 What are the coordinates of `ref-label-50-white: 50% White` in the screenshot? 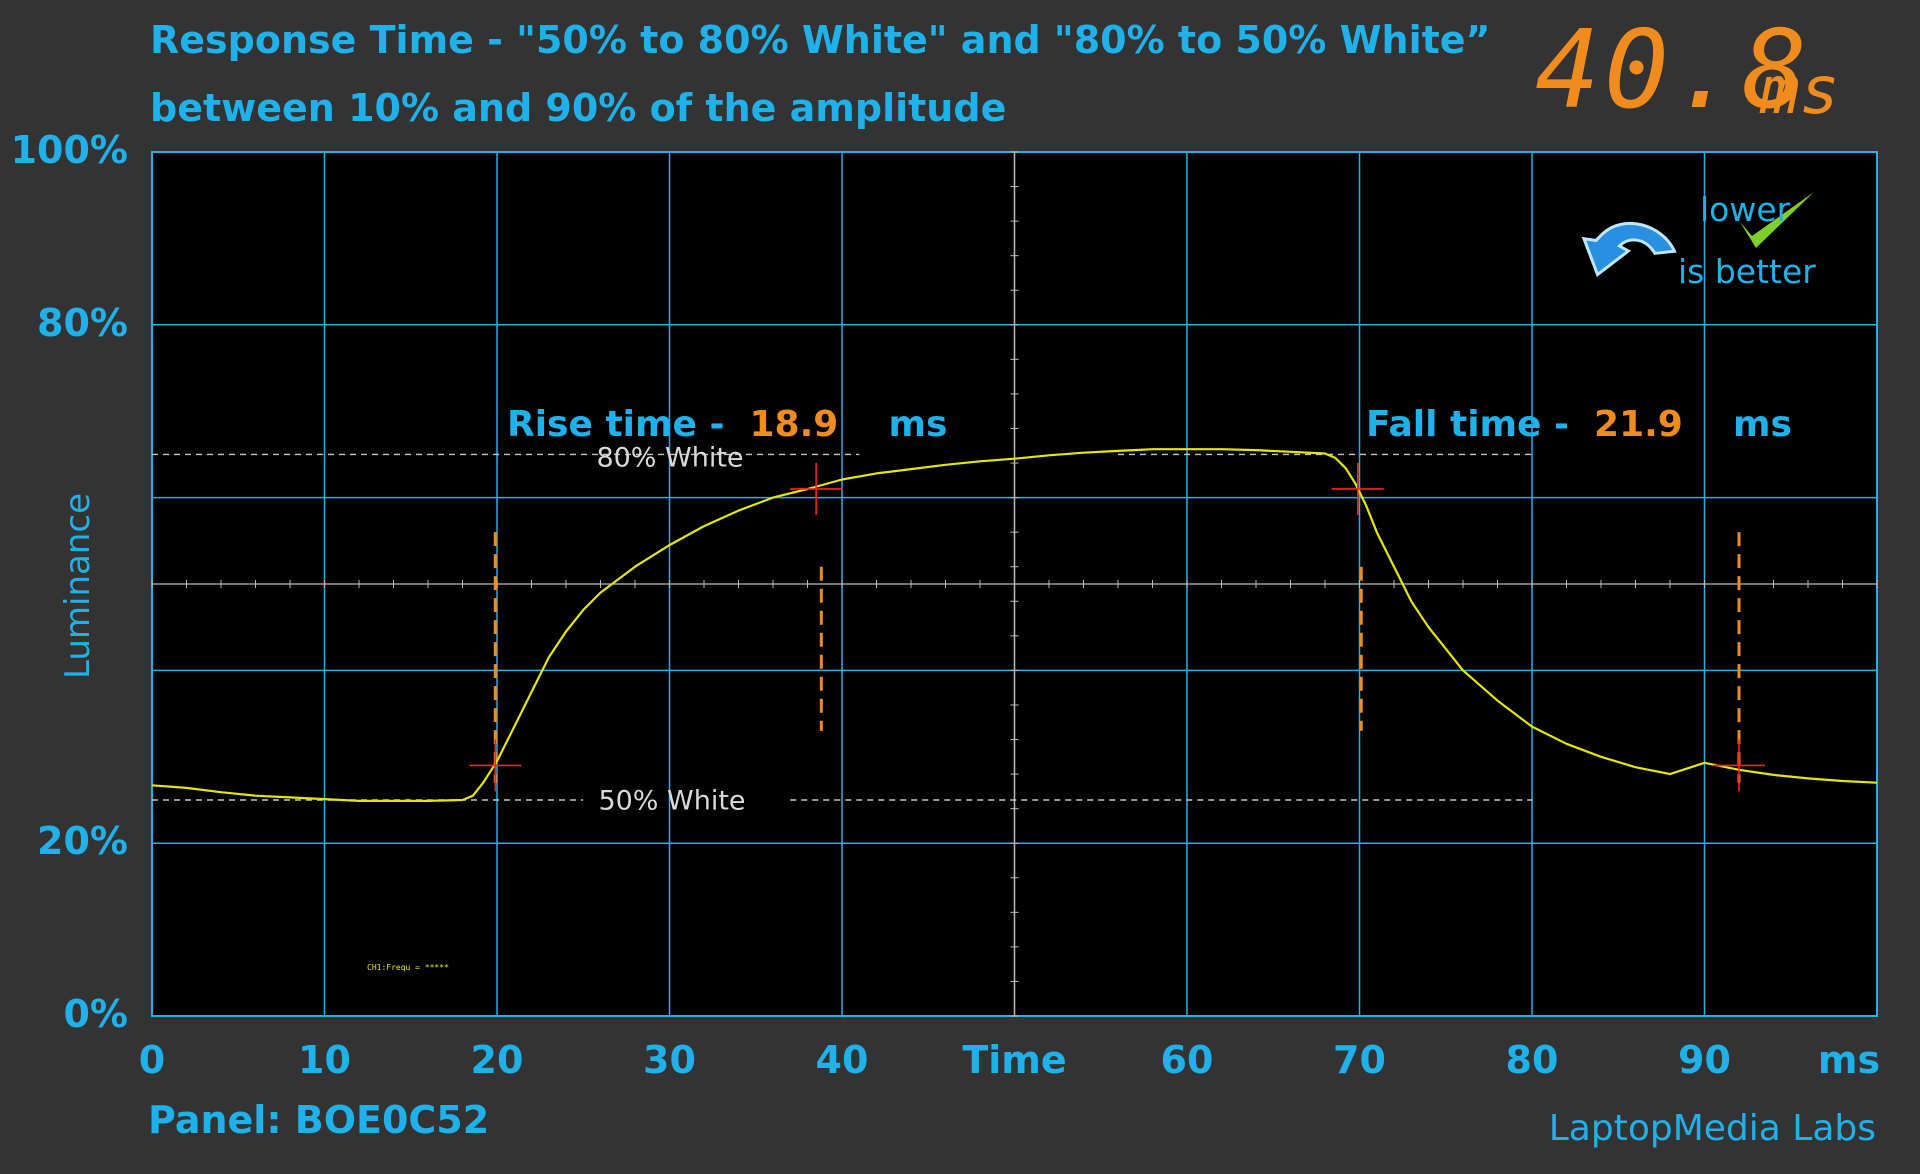 It's located at (672, 801).